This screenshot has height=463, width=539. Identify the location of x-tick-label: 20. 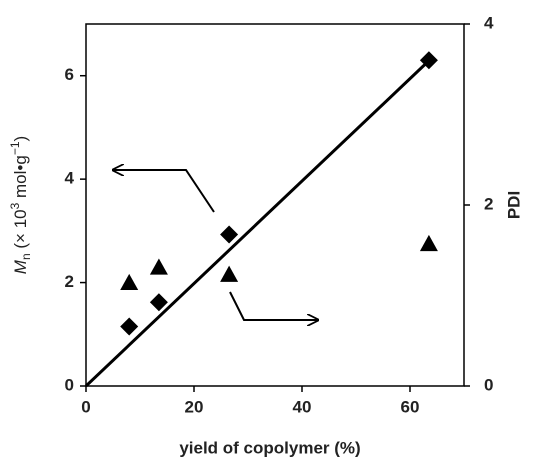
(194, 406).